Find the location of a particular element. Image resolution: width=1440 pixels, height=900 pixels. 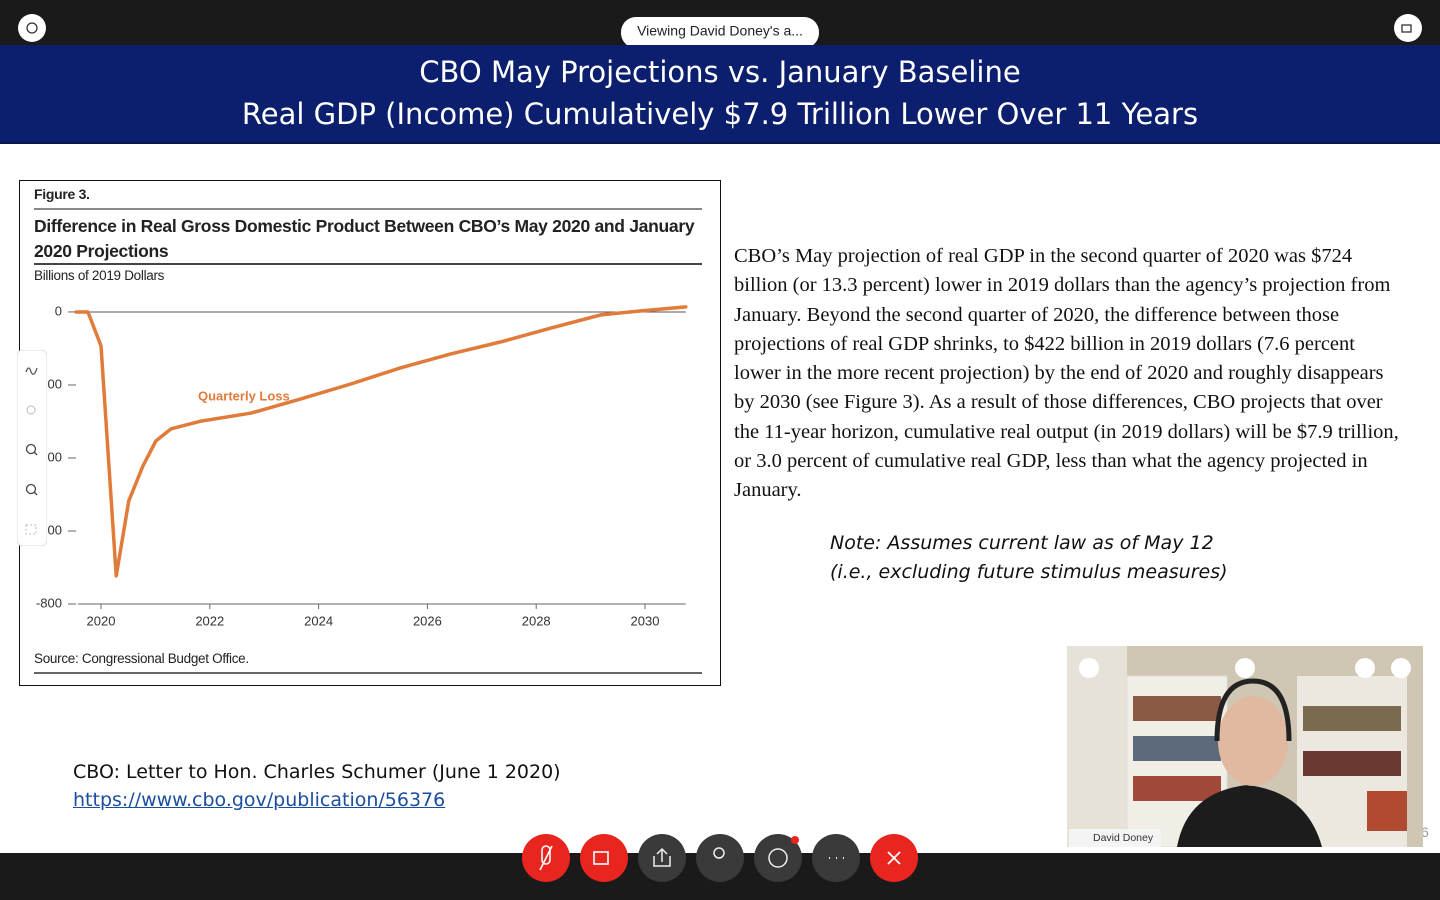

name-tag is located at coordinates (1115, 838).